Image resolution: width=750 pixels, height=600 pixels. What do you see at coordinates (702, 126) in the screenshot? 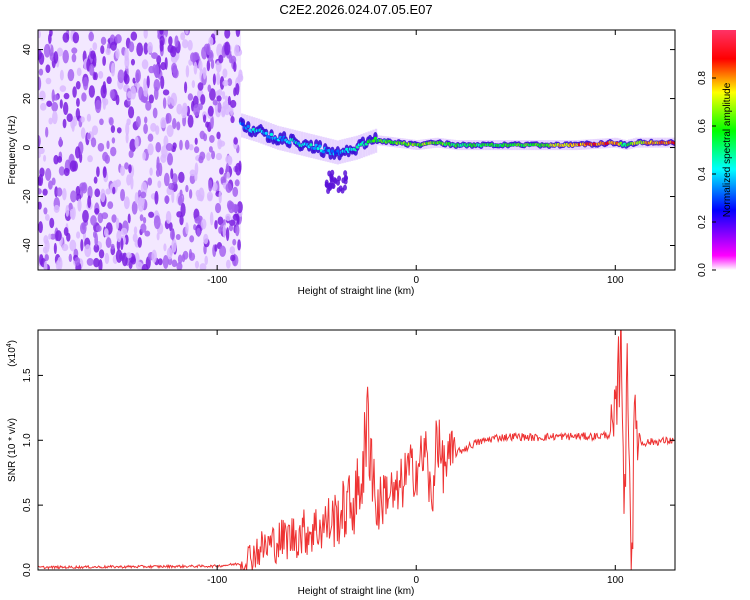
I see `colorbar-tick-label: 0.6` at bounding box center [702, 126].